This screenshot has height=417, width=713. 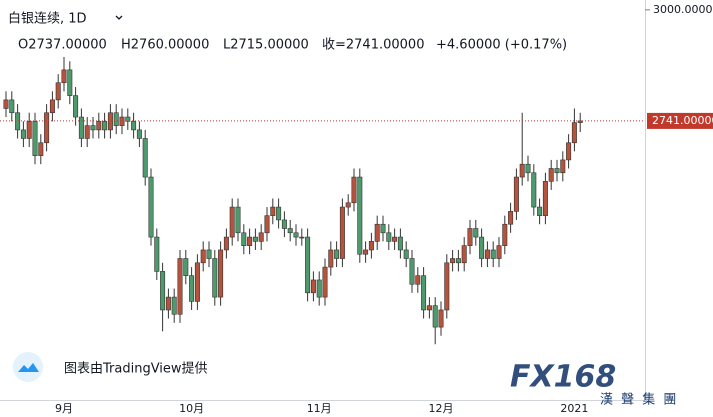 What do you see at coordinates (563, 377) in the screenshot?
I see `watermark: FX168` at bounding box center [563, 377].